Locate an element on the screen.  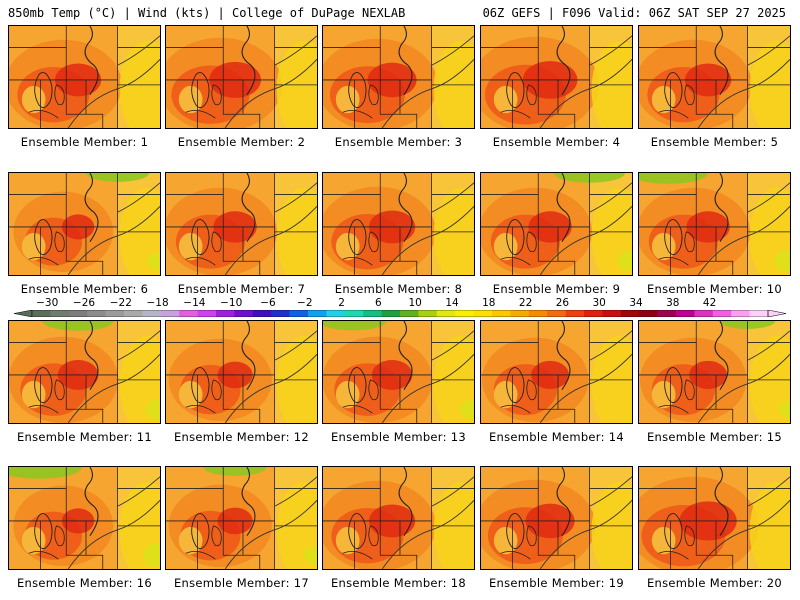
ensemble-member-label: Ensemble Member: 17 is located at coordinates (241, 583).